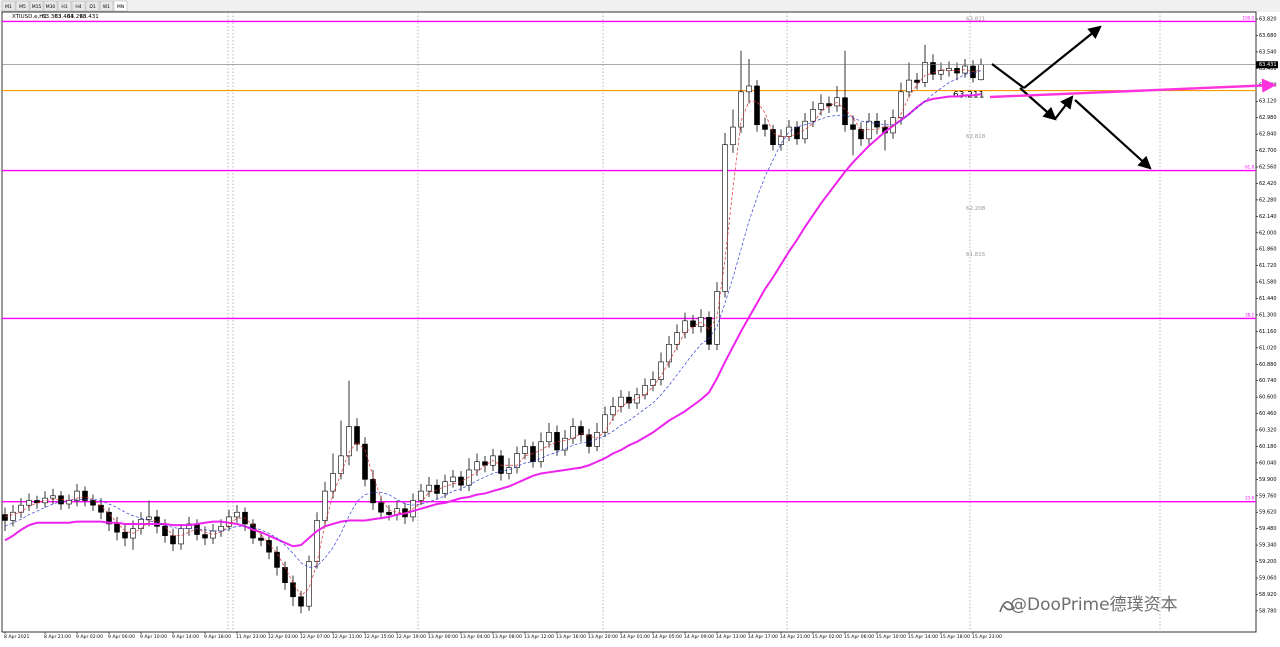  I want to click on x-tick-label: 8 Apr 21:00, so click(57, 637).